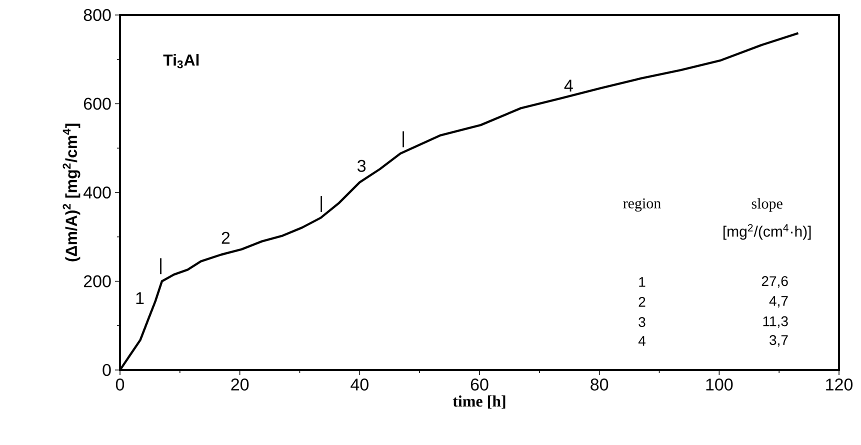  I want to click on annotation: region, so click(642, 205).